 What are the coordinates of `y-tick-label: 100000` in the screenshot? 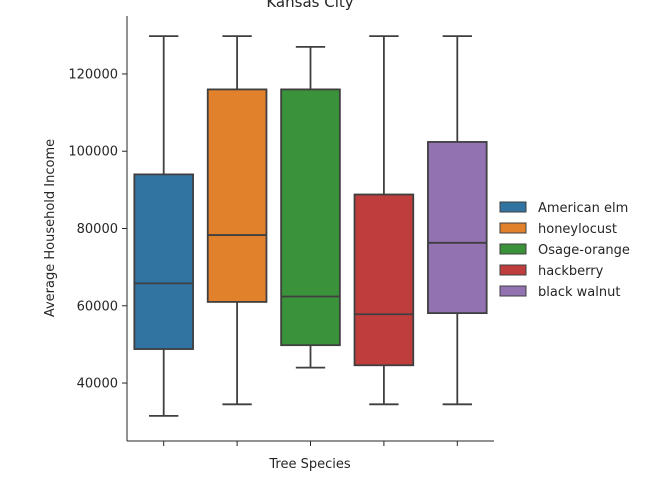 It's located at (93, 152).